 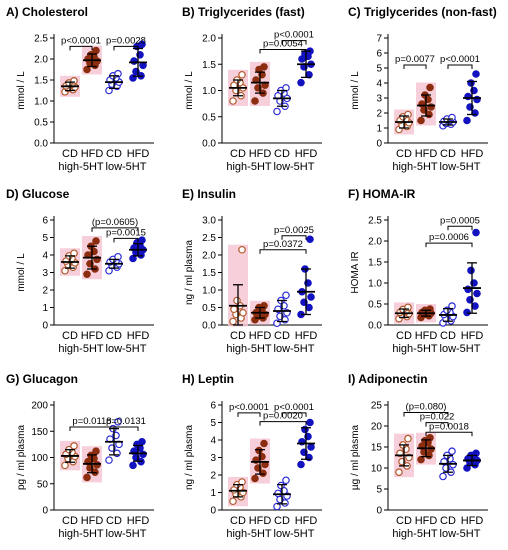 I want to click on y-tick-label: 6, so click(x=379, y=54).